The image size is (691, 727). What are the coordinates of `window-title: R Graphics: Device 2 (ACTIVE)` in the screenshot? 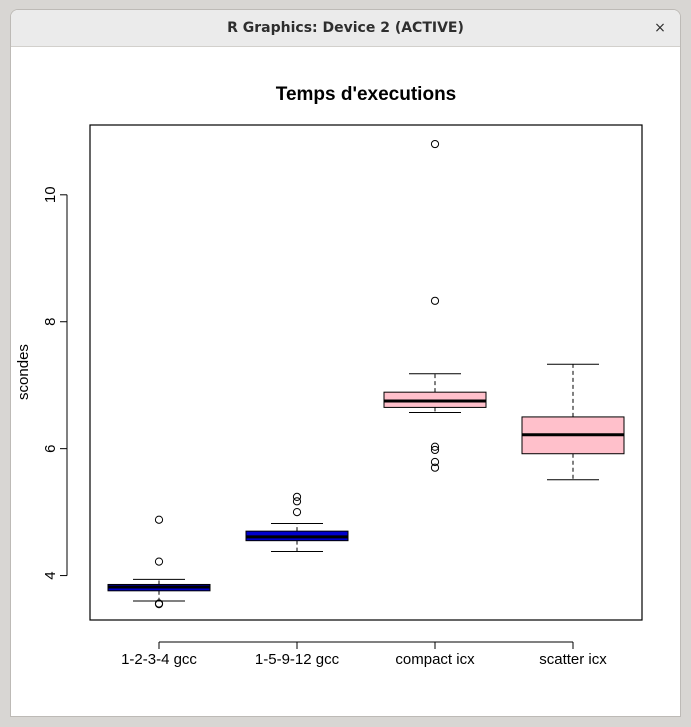 It's located at (345, 28).